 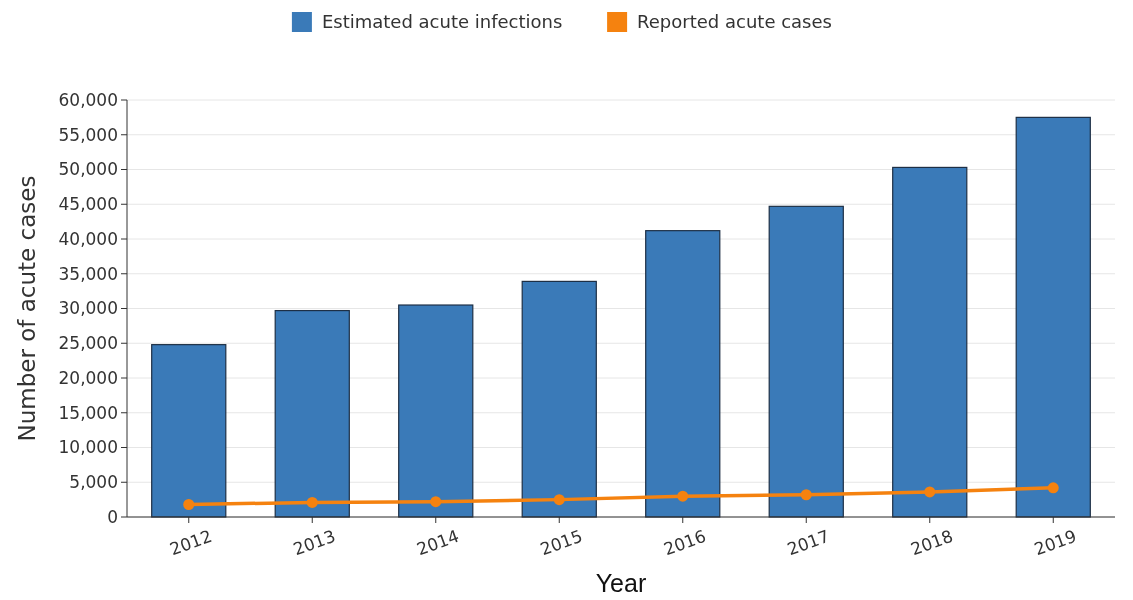 What do you see at coordinates (93, 482) in the screenshot?
I see `y-tick-label: 5,000` at bounding box center [93, 482].